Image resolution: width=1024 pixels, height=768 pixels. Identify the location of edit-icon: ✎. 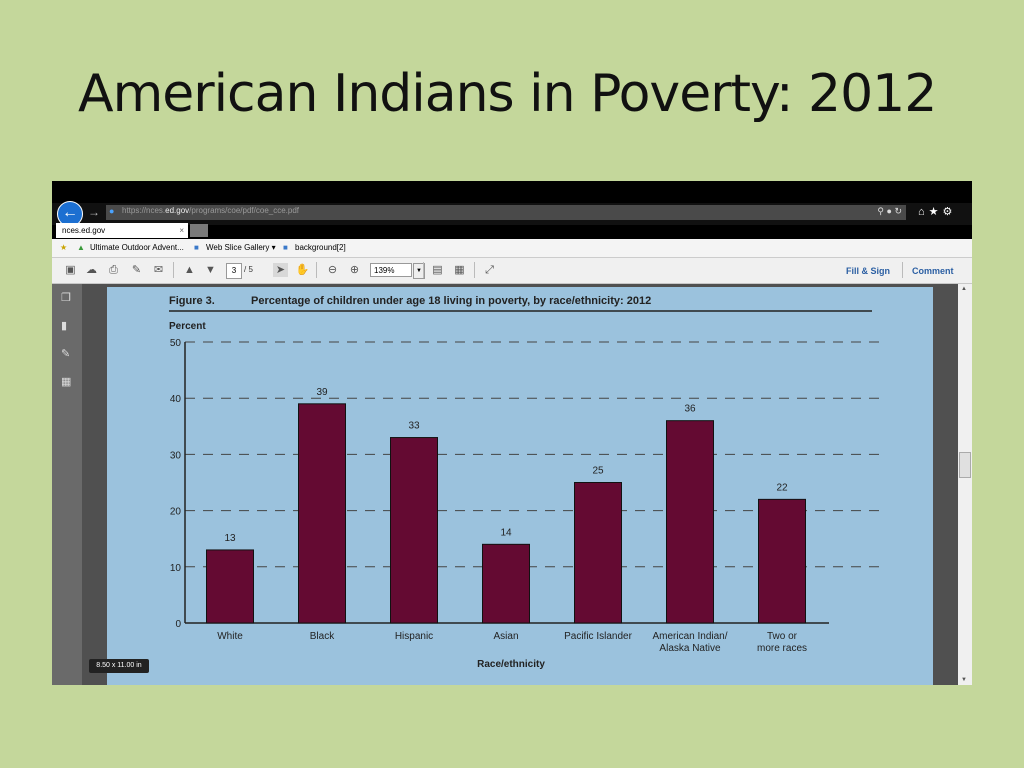
(136, 270).